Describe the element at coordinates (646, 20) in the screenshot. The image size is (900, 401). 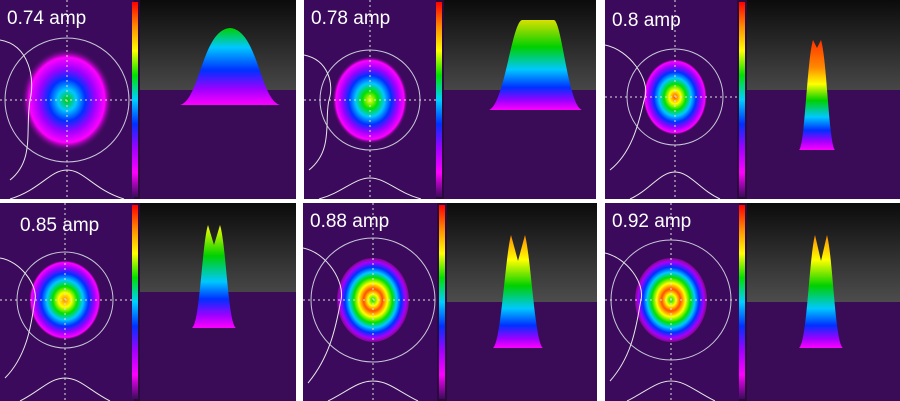
I see `current-label: 0.8 amp` at that location.